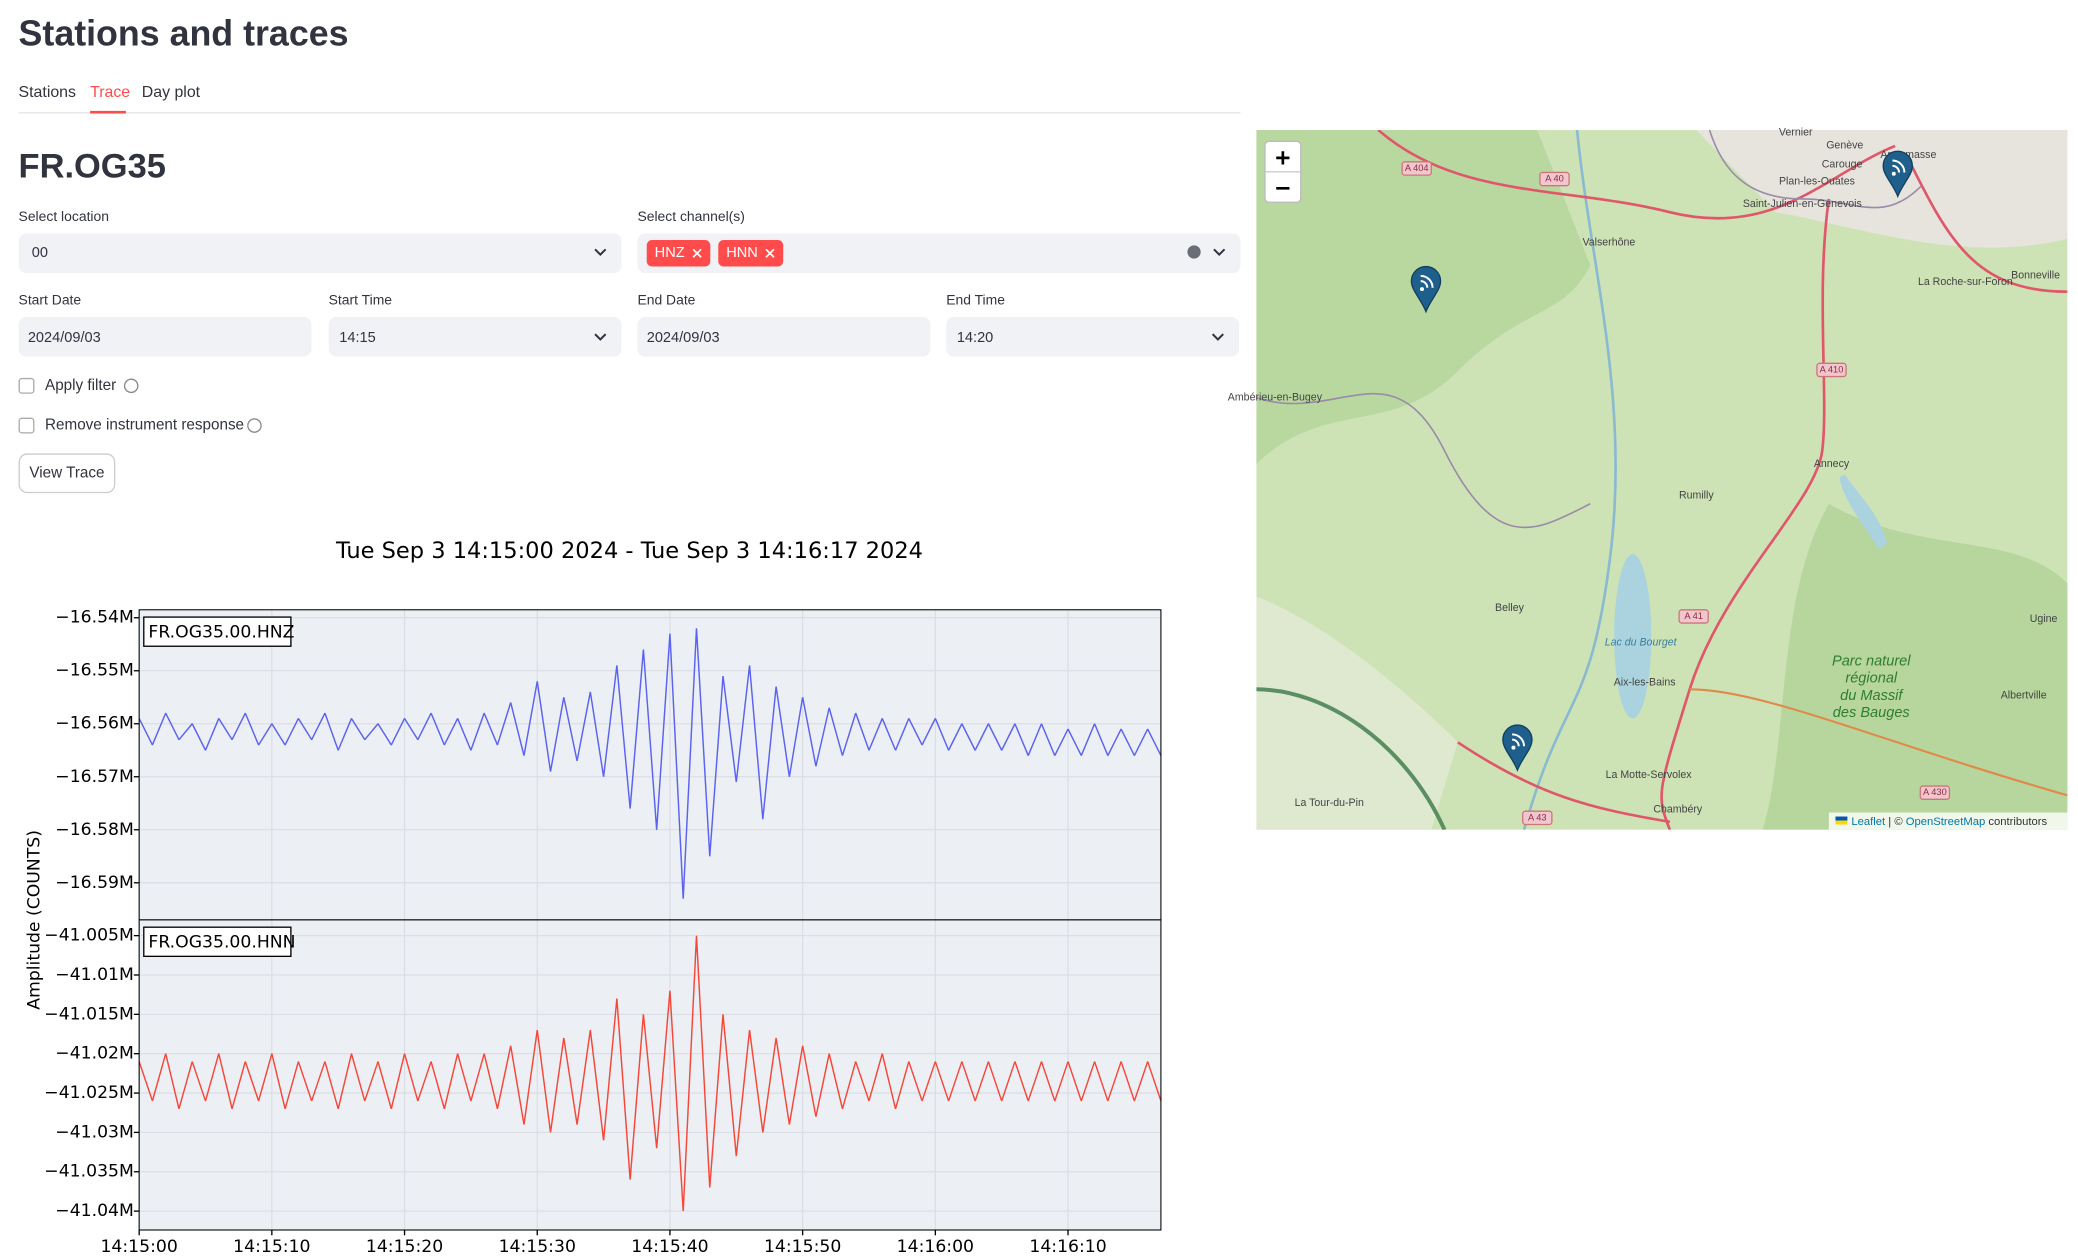 The image size is (2078, 1258). I want to click on flag-icon, so click(1841, 822).